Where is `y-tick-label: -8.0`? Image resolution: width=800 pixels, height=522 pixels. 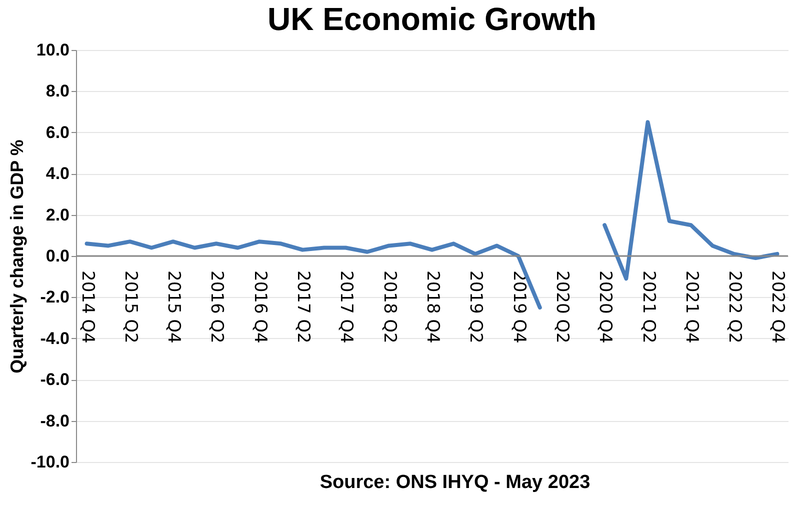
y-tick-label: -8.0 is located at coordinates (55, 420).